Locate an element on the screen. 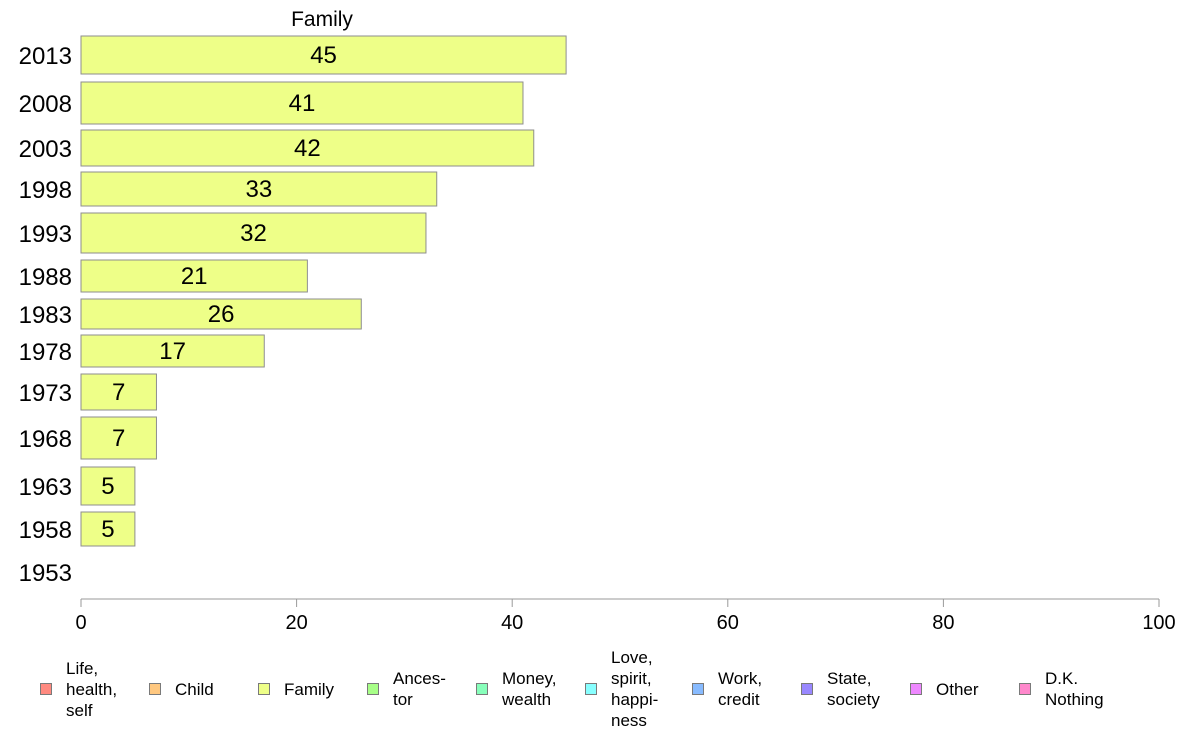  bar-2013 is located at coordinates (323, 55).